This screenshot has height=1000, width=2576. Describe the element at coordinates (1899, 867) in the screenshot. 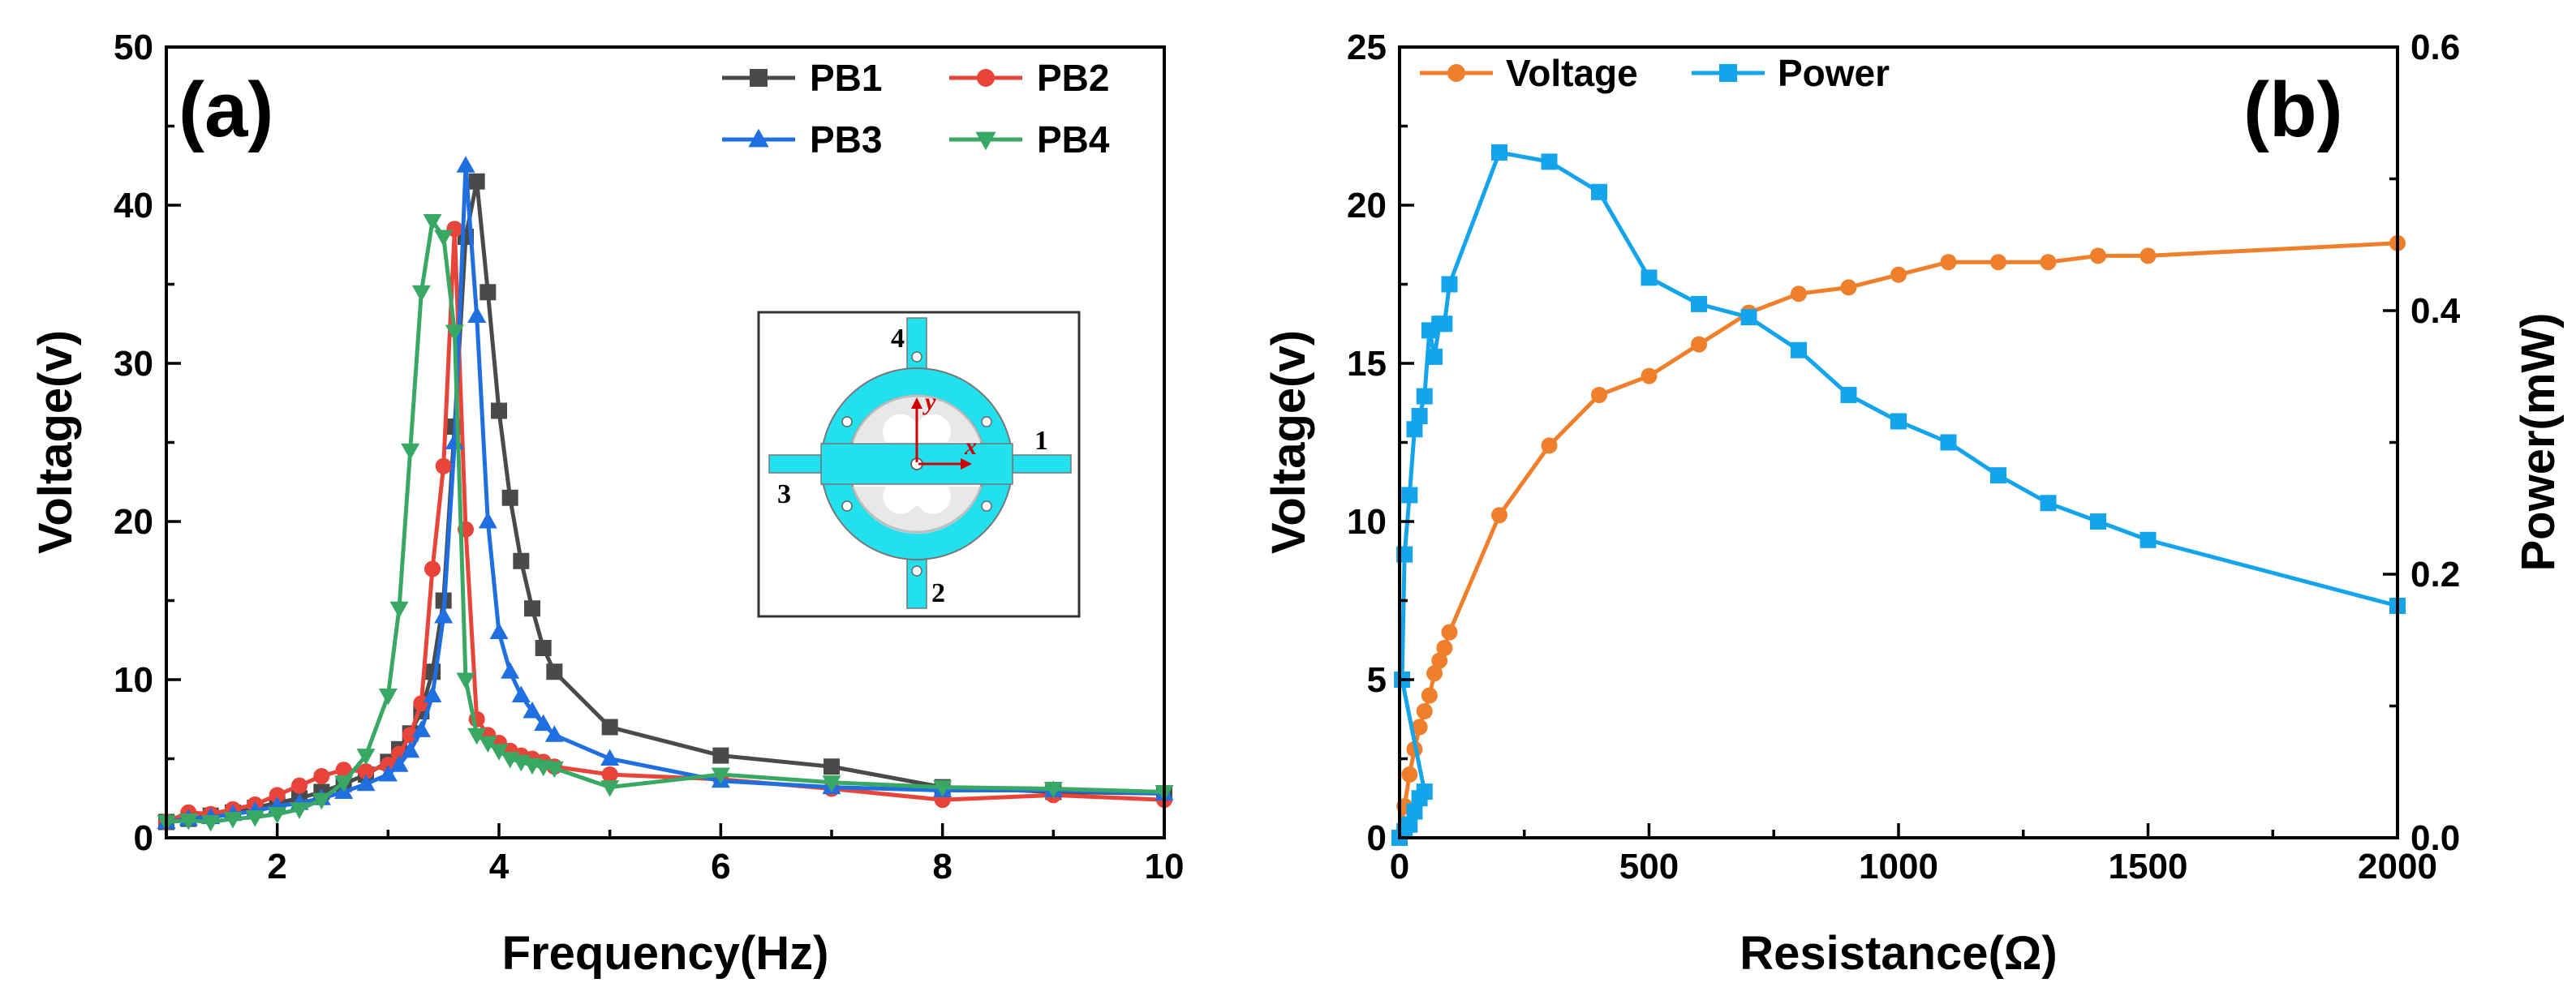

I see `x-tick-label: 1000` at that location.